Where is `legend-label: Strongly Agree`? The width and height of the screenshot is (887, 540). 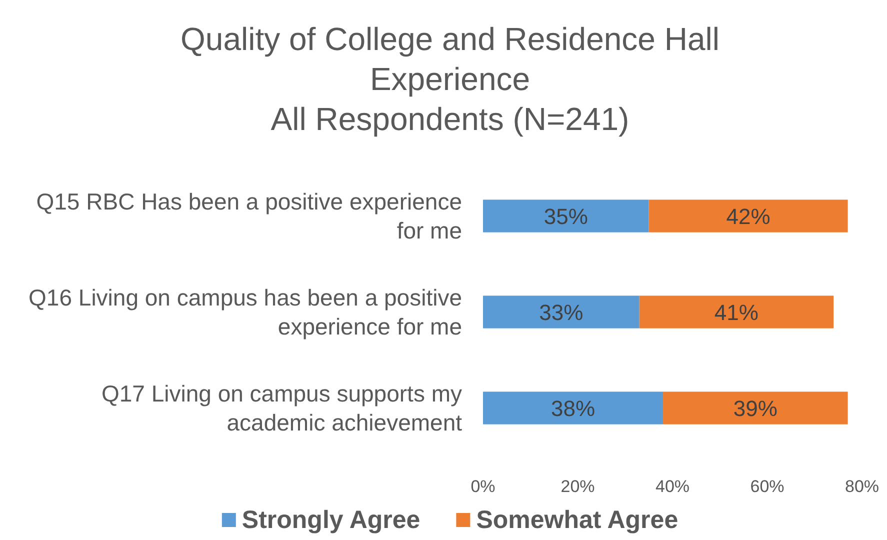
legend-label: Strongly Agree is located at coordinates (331, 520).